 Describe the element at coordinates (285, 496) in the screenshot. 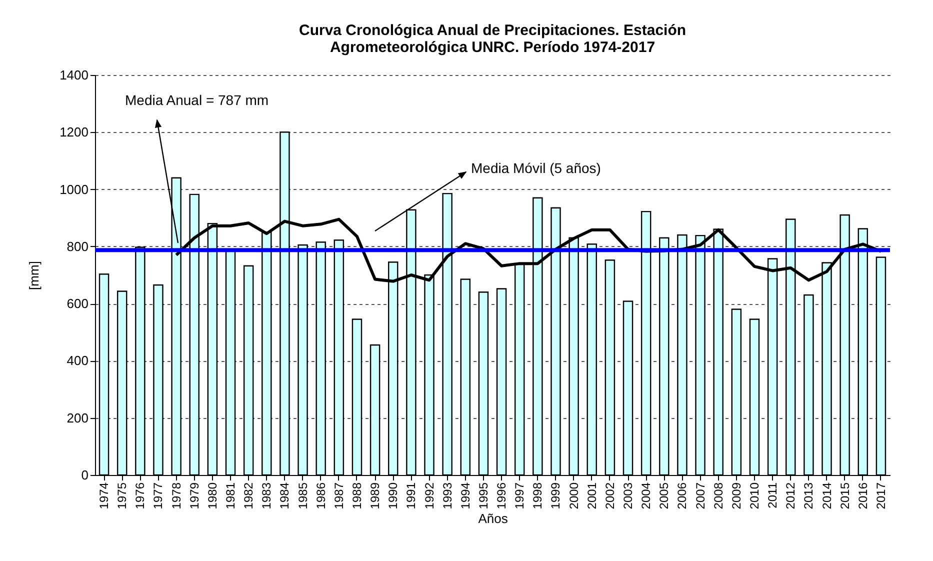

I see `x-tick-label: 1984` at that location.